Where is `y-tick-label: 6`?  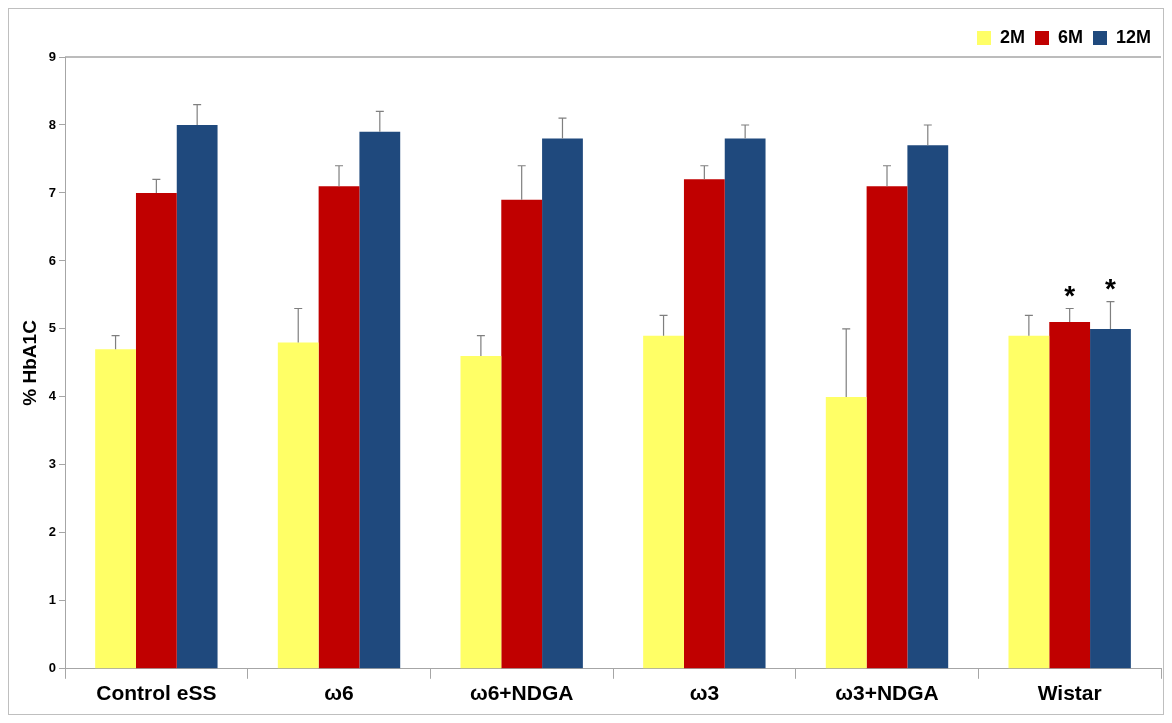 y-tick-label: 6 is located at coordinates (52, 260).